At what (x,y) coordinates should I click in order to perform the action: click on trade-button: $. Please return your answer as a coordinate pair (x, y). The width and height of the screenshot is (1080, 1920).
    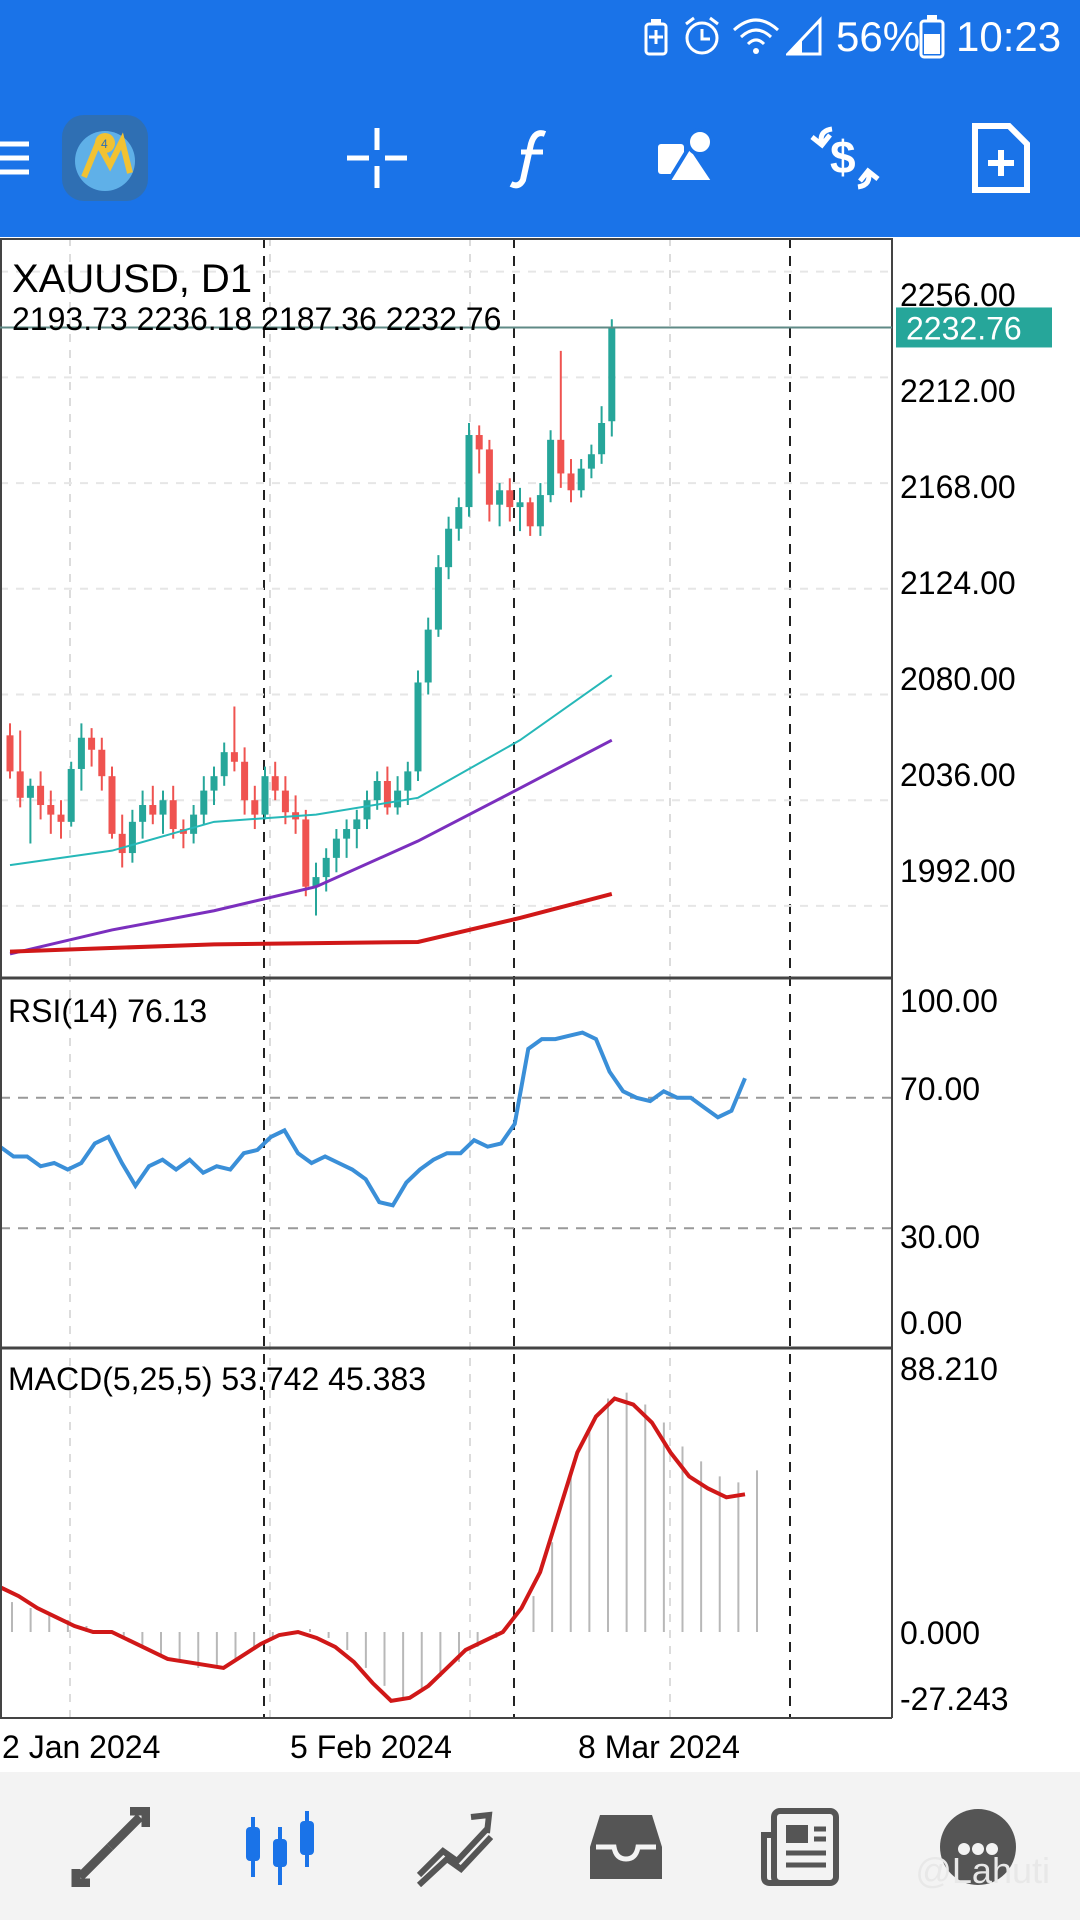
    Looking at the image, I should click on (845, 158).